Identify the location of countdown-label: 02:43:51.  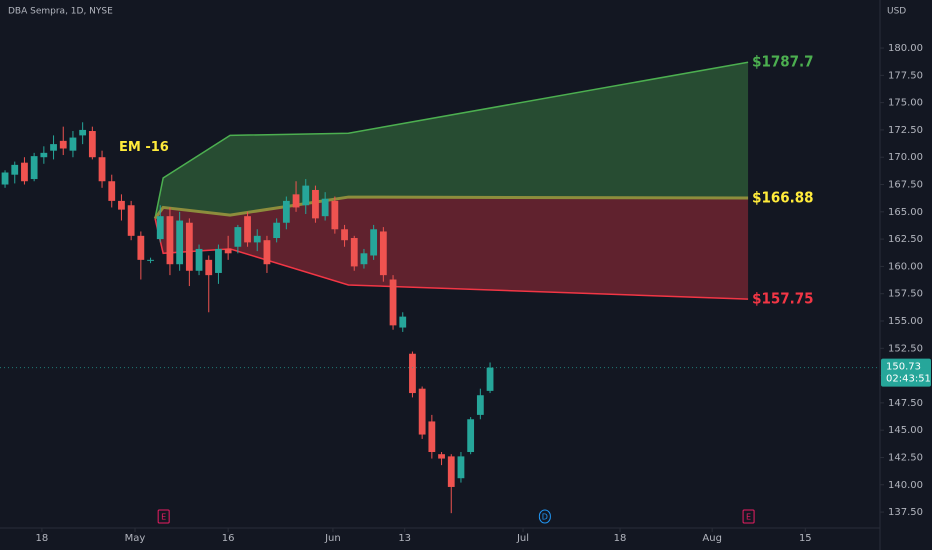
(908, 379).